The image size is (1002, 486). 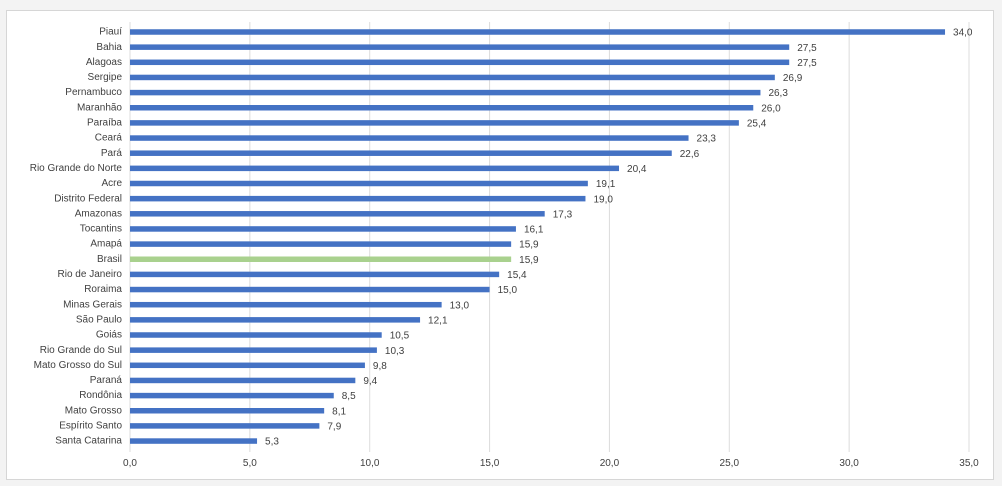 What do you see at coordinates (99, 107) in the screenshot?
I see `category-label: Maranhão` at bounding box center [99, 107].